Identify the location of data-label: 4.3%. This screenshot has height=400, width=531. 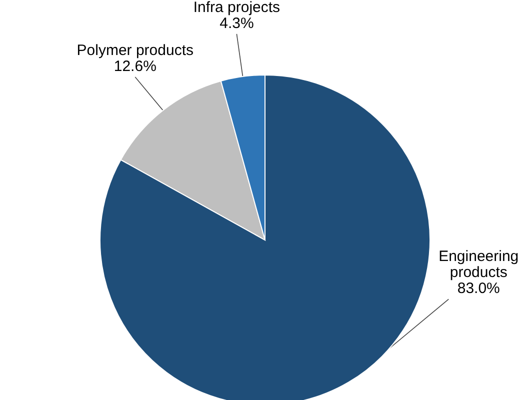
(237, 23).